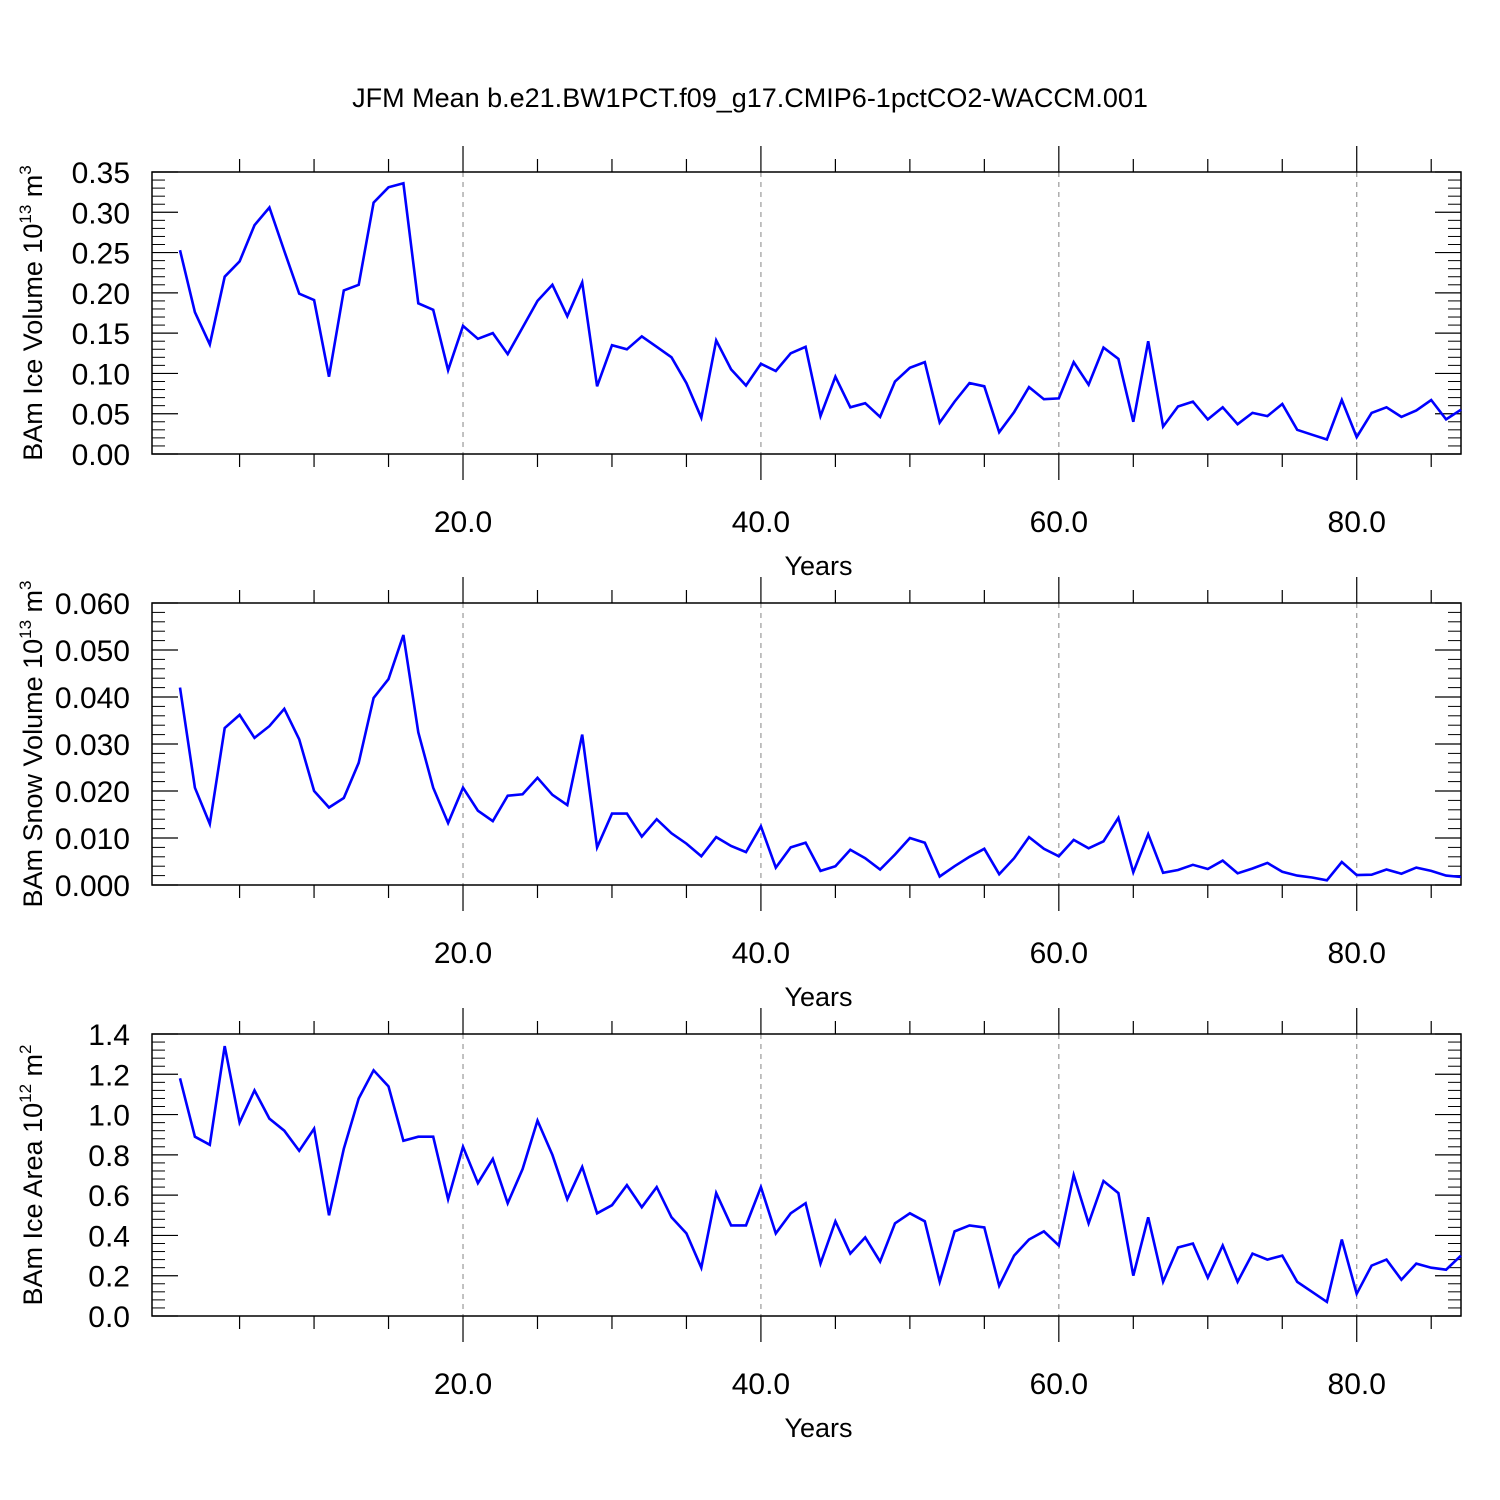 The image size is (1500, 1500). Describe the element at coordinates (101, 213) in the screenshot. I see `y-tick-label: 0.30` at that location.